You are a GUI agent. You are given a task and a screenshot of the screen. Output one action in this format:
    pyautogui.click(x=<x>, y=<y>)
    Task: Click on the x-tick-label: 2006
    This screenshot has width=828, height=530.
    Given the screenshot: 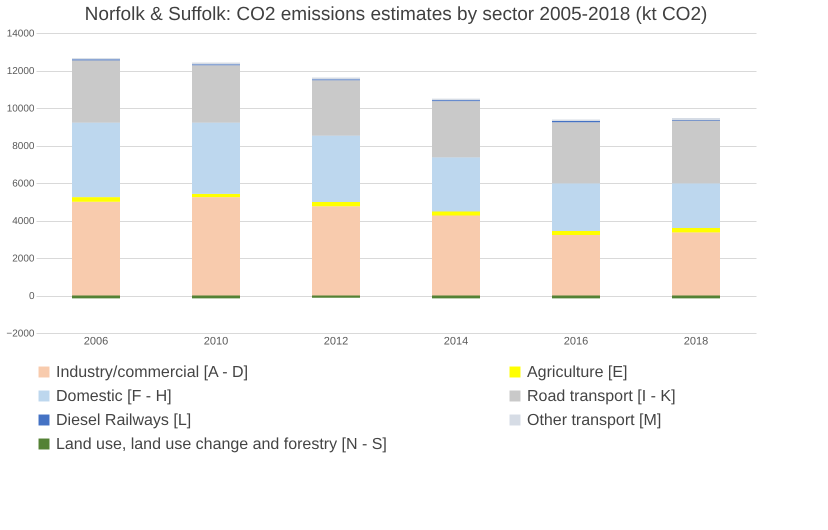 What is the action you would take?
    pyautogui.click(x=96, y=342)
    